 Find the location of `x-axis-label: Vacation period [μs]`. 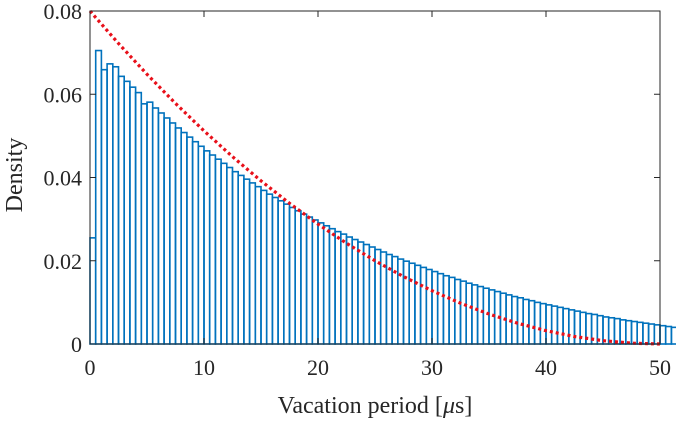

x-axis-label: Vacation period [μs] is located at coordinates (375, 406).